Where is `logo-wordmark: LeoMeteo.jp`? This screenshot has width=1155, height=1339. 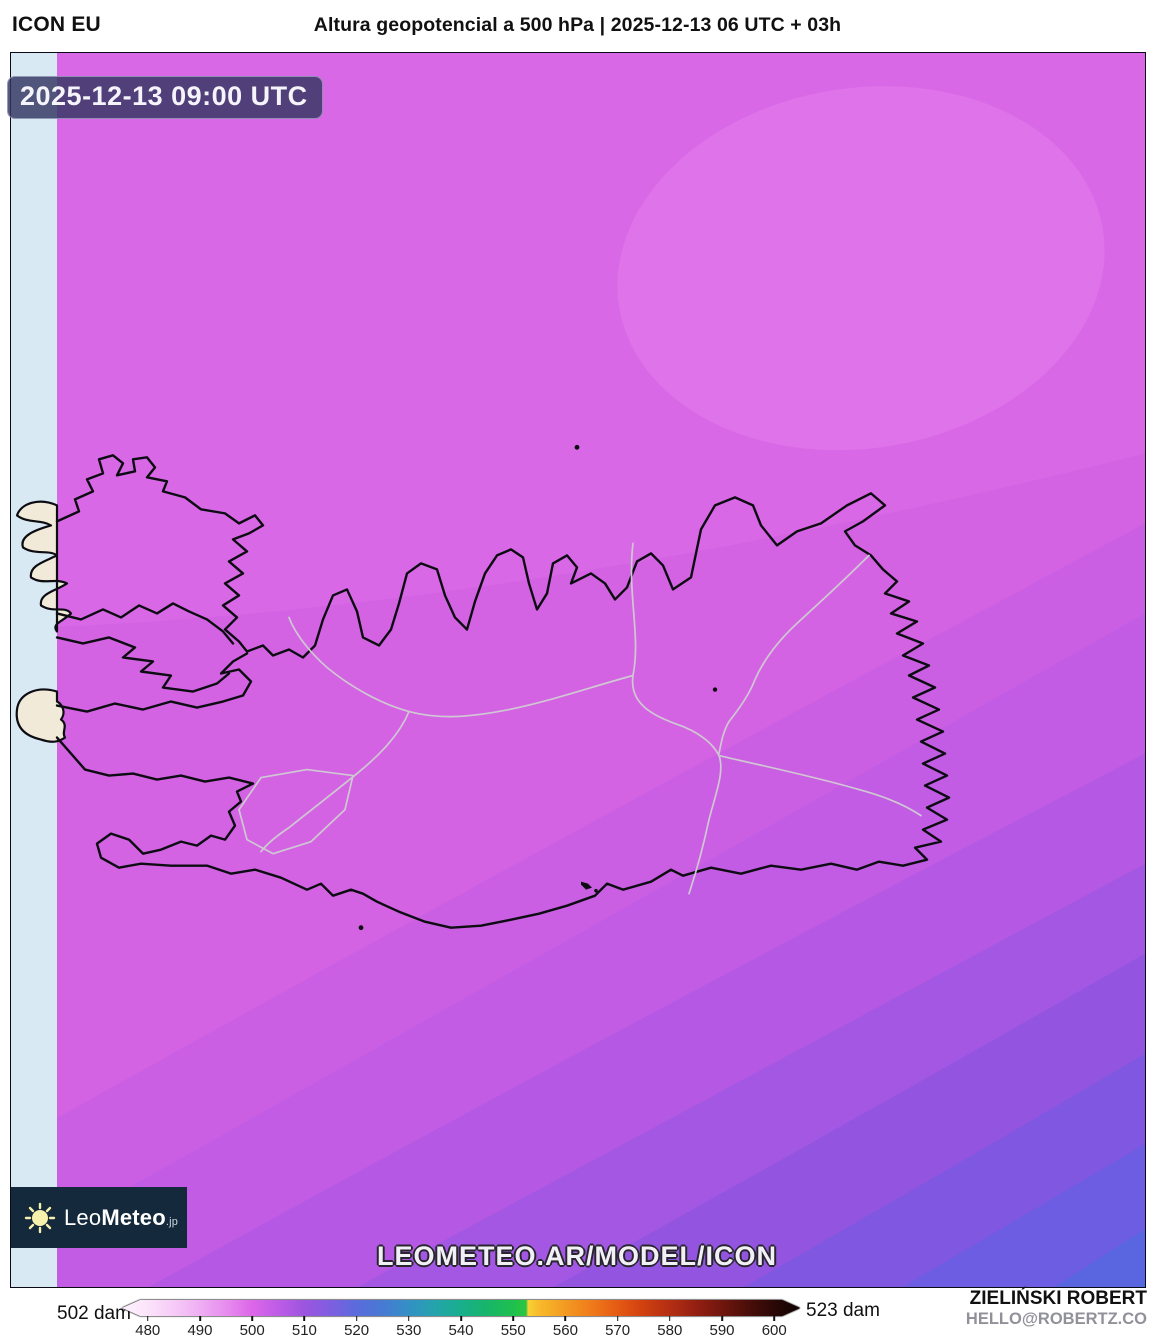 logo-wordmark: LeoMeteo.jp is located at coordinates (121, 1218).